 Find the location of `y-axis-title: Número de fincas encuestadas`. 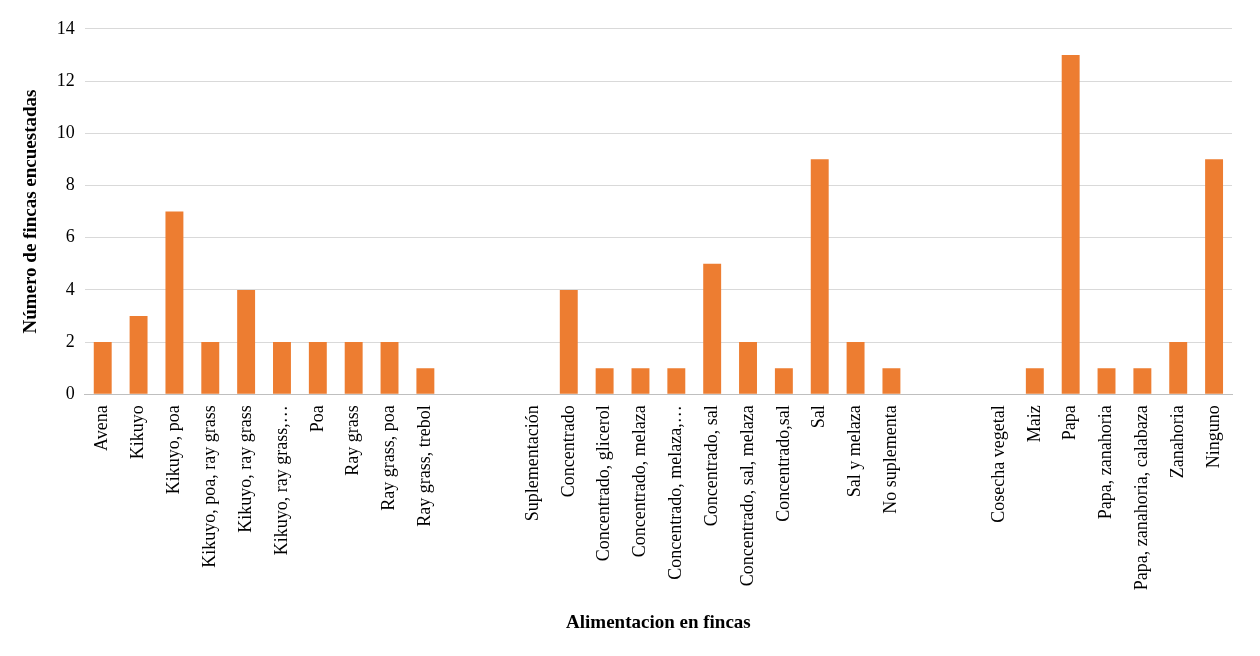

y-axis-title: Número de fincas encuestadas is located at coordinates (30, 211).